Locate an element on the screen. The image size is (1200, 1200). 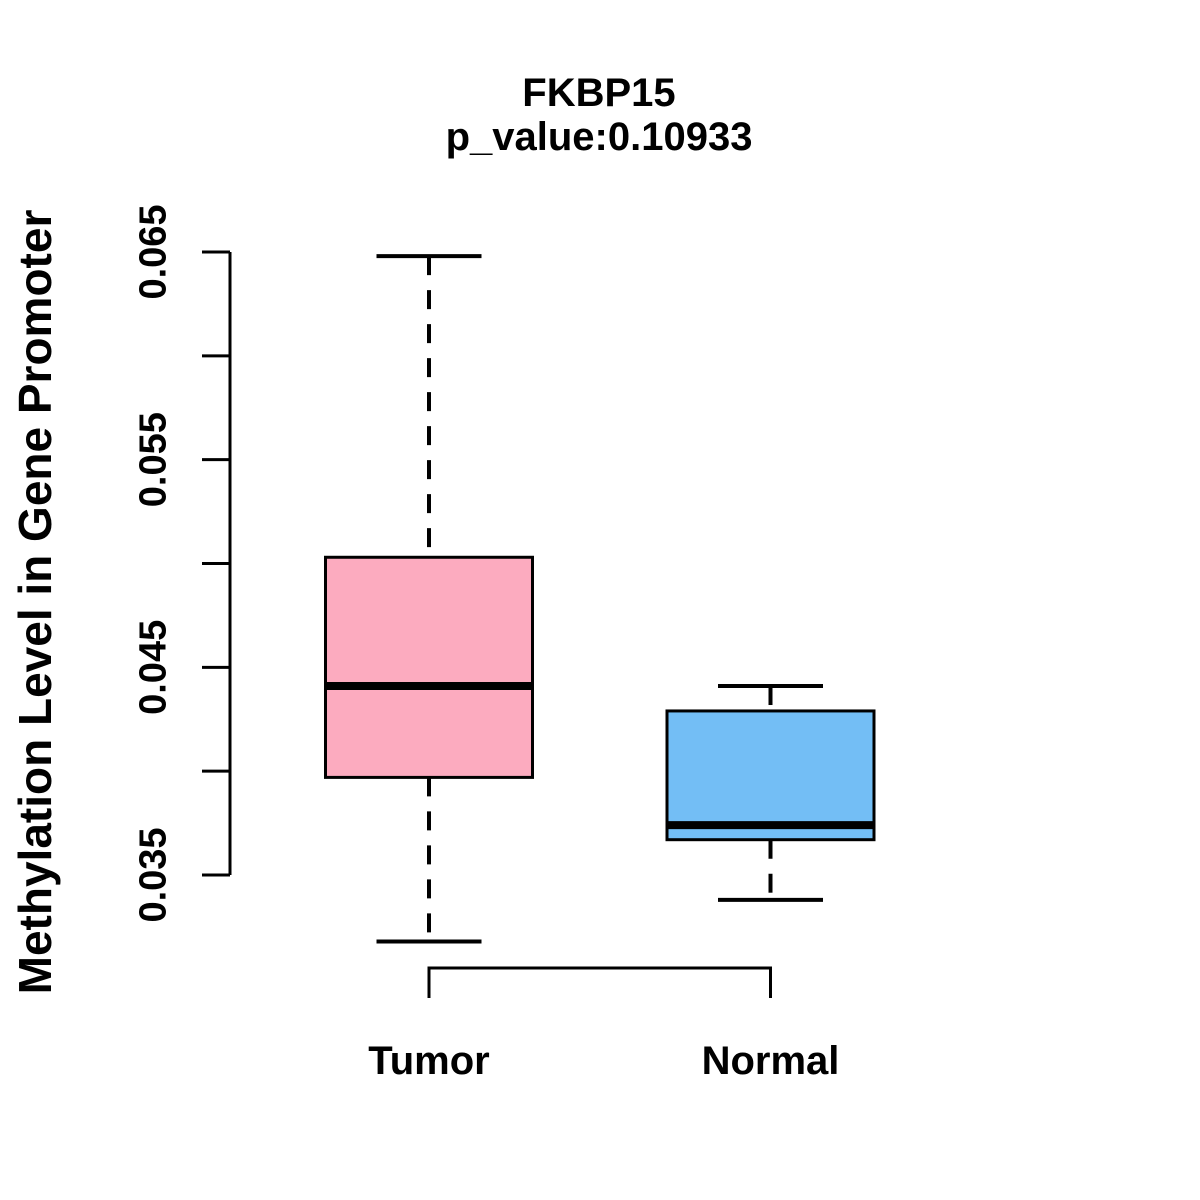
box-tumor is located at coordinates (429, 667).